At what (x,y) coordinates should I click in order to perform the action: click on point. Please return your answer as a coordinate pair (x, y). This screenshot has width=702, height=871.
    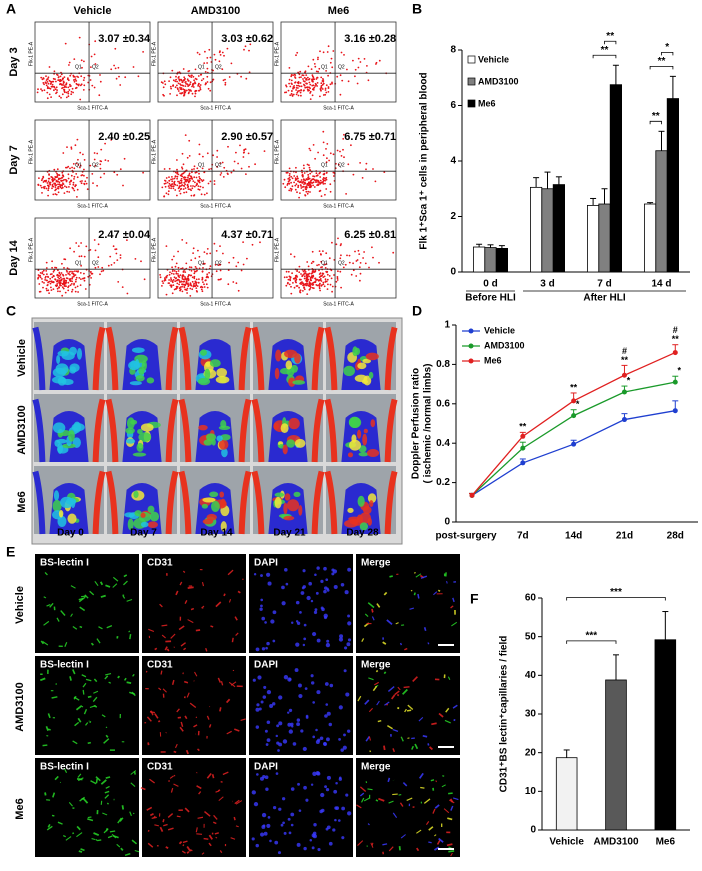
    Looking at the image, I should click on (675, 382).